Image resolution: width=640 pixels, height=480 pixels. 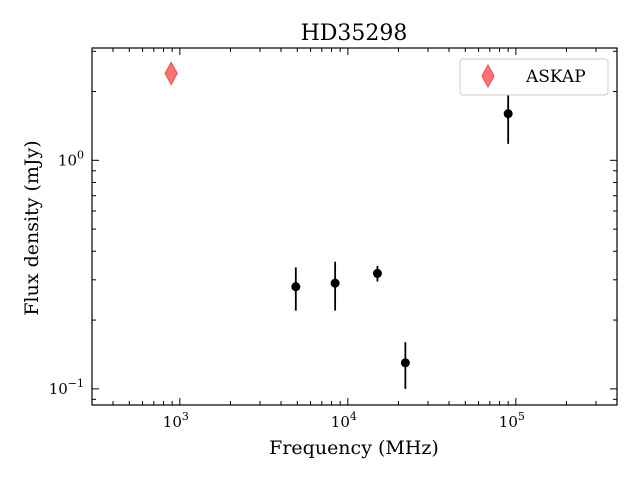 I want to click on askap-point, so click(x=171, y=73).